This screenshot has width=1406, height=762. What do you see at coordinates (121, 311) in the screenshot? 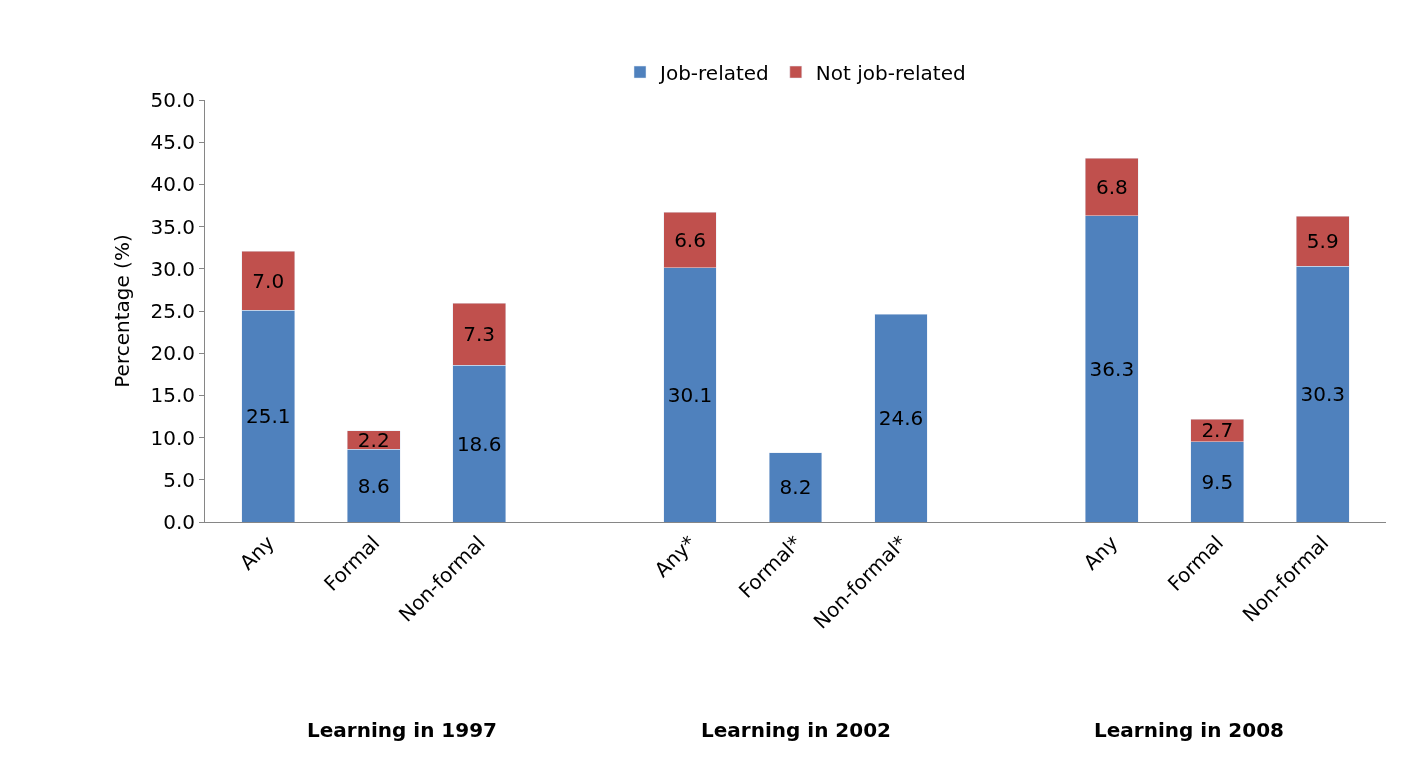
I see `y-axis-title: Percentage (%)` at bounding box center [121, 311].